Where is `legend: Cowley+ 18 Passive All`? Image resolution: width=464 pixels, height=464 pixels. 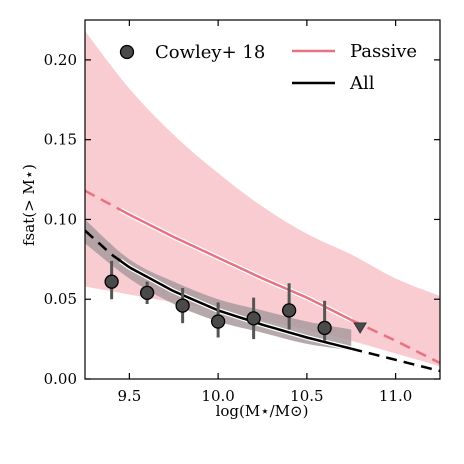
legend: Cowley+ 18 Passive All is located at coordinates (268, 67).